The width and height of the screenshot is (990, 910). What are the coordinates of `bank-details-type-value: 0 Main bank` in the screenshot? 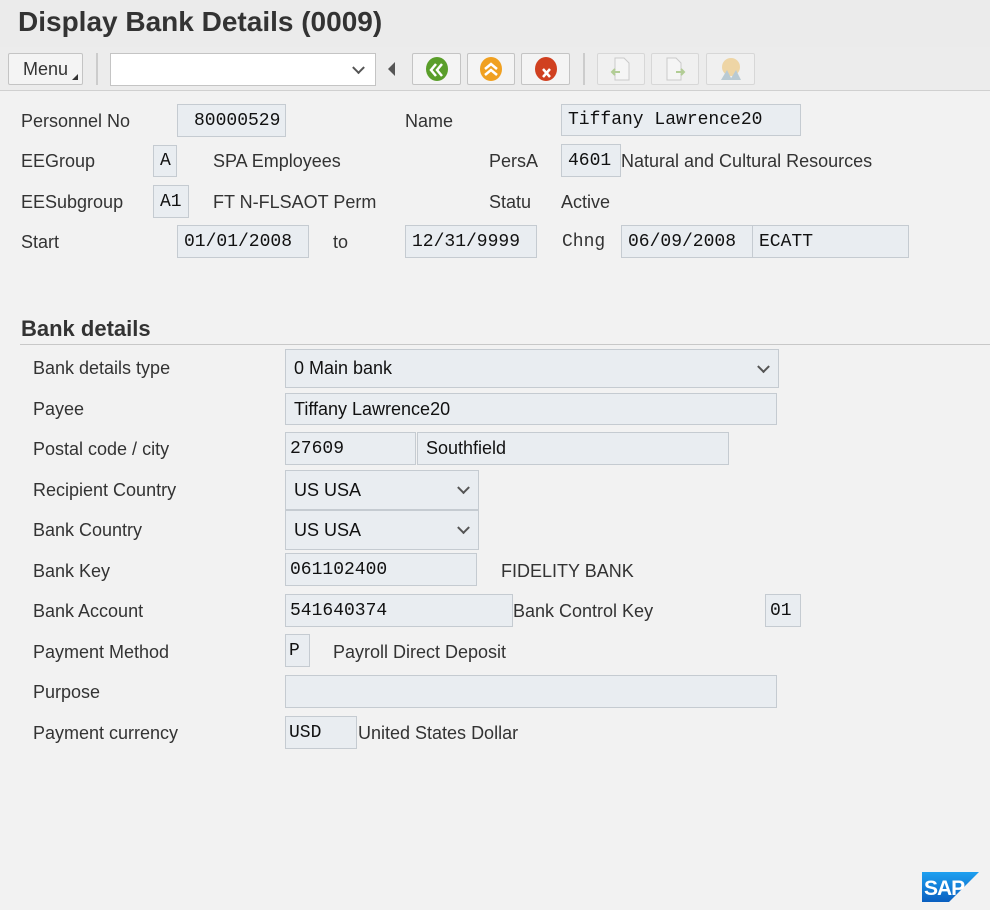 It's located at (343, 368).